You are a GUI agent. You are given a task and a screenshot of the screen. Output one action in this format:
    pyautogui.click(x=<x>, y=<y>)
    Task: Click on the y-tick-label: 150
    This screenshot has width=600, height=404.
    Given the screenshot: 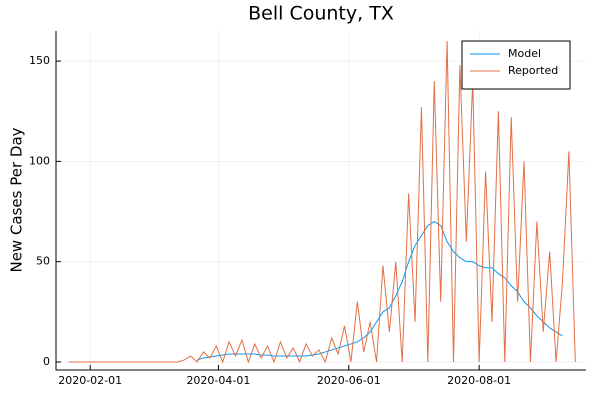 What is the action you would take?
    pyautogui.click(x=39, y=60)
    